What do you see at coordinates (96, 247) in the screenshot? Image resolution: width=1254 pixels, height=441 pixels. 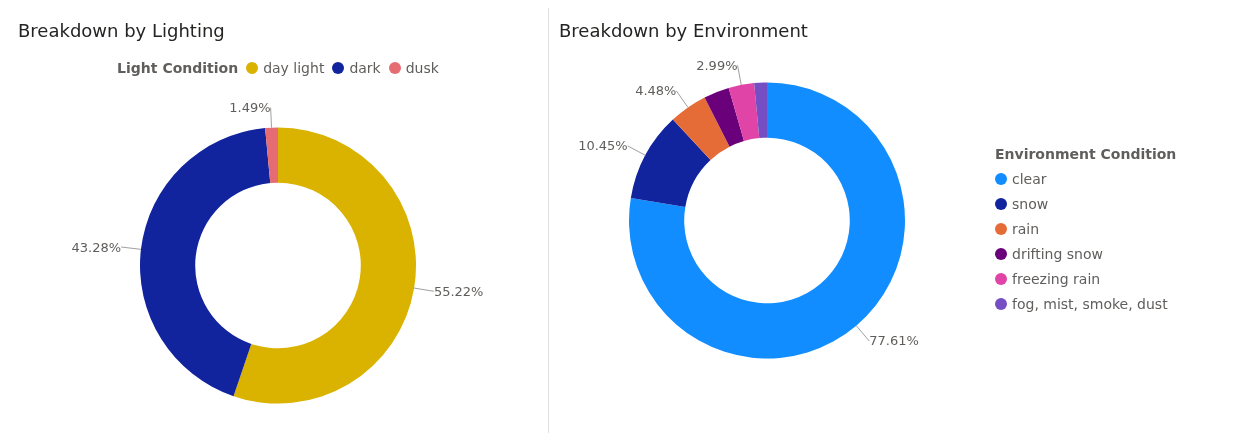 I see `data-label: 43.28%` at bounding box center [96, 247].